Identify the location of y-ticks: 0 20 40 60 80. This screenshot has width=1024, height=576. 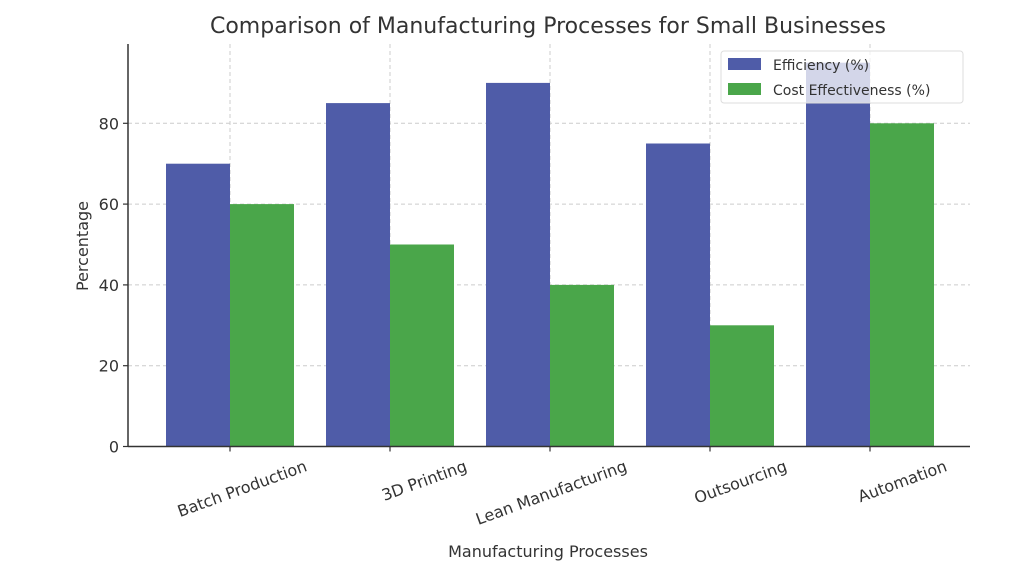
(113, 285).